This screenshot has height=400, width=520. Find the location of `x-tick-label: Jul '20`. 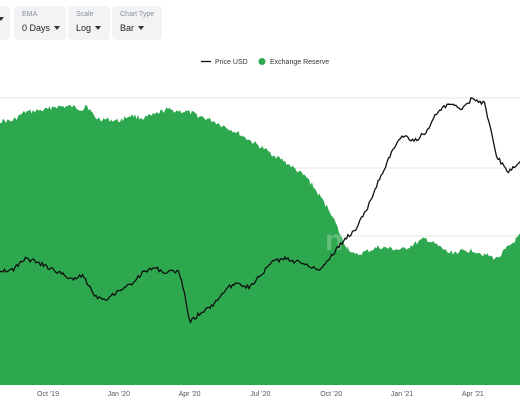

x-tick-label: Jul '20 is located at coordinates (260, 394).